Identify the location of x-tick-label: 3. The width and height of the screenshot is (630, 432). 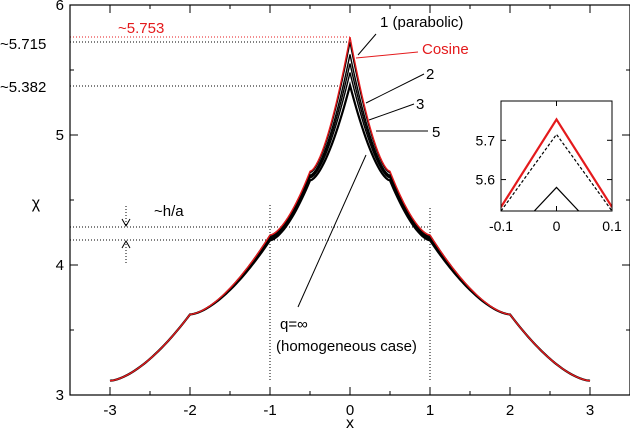
(590, 410).